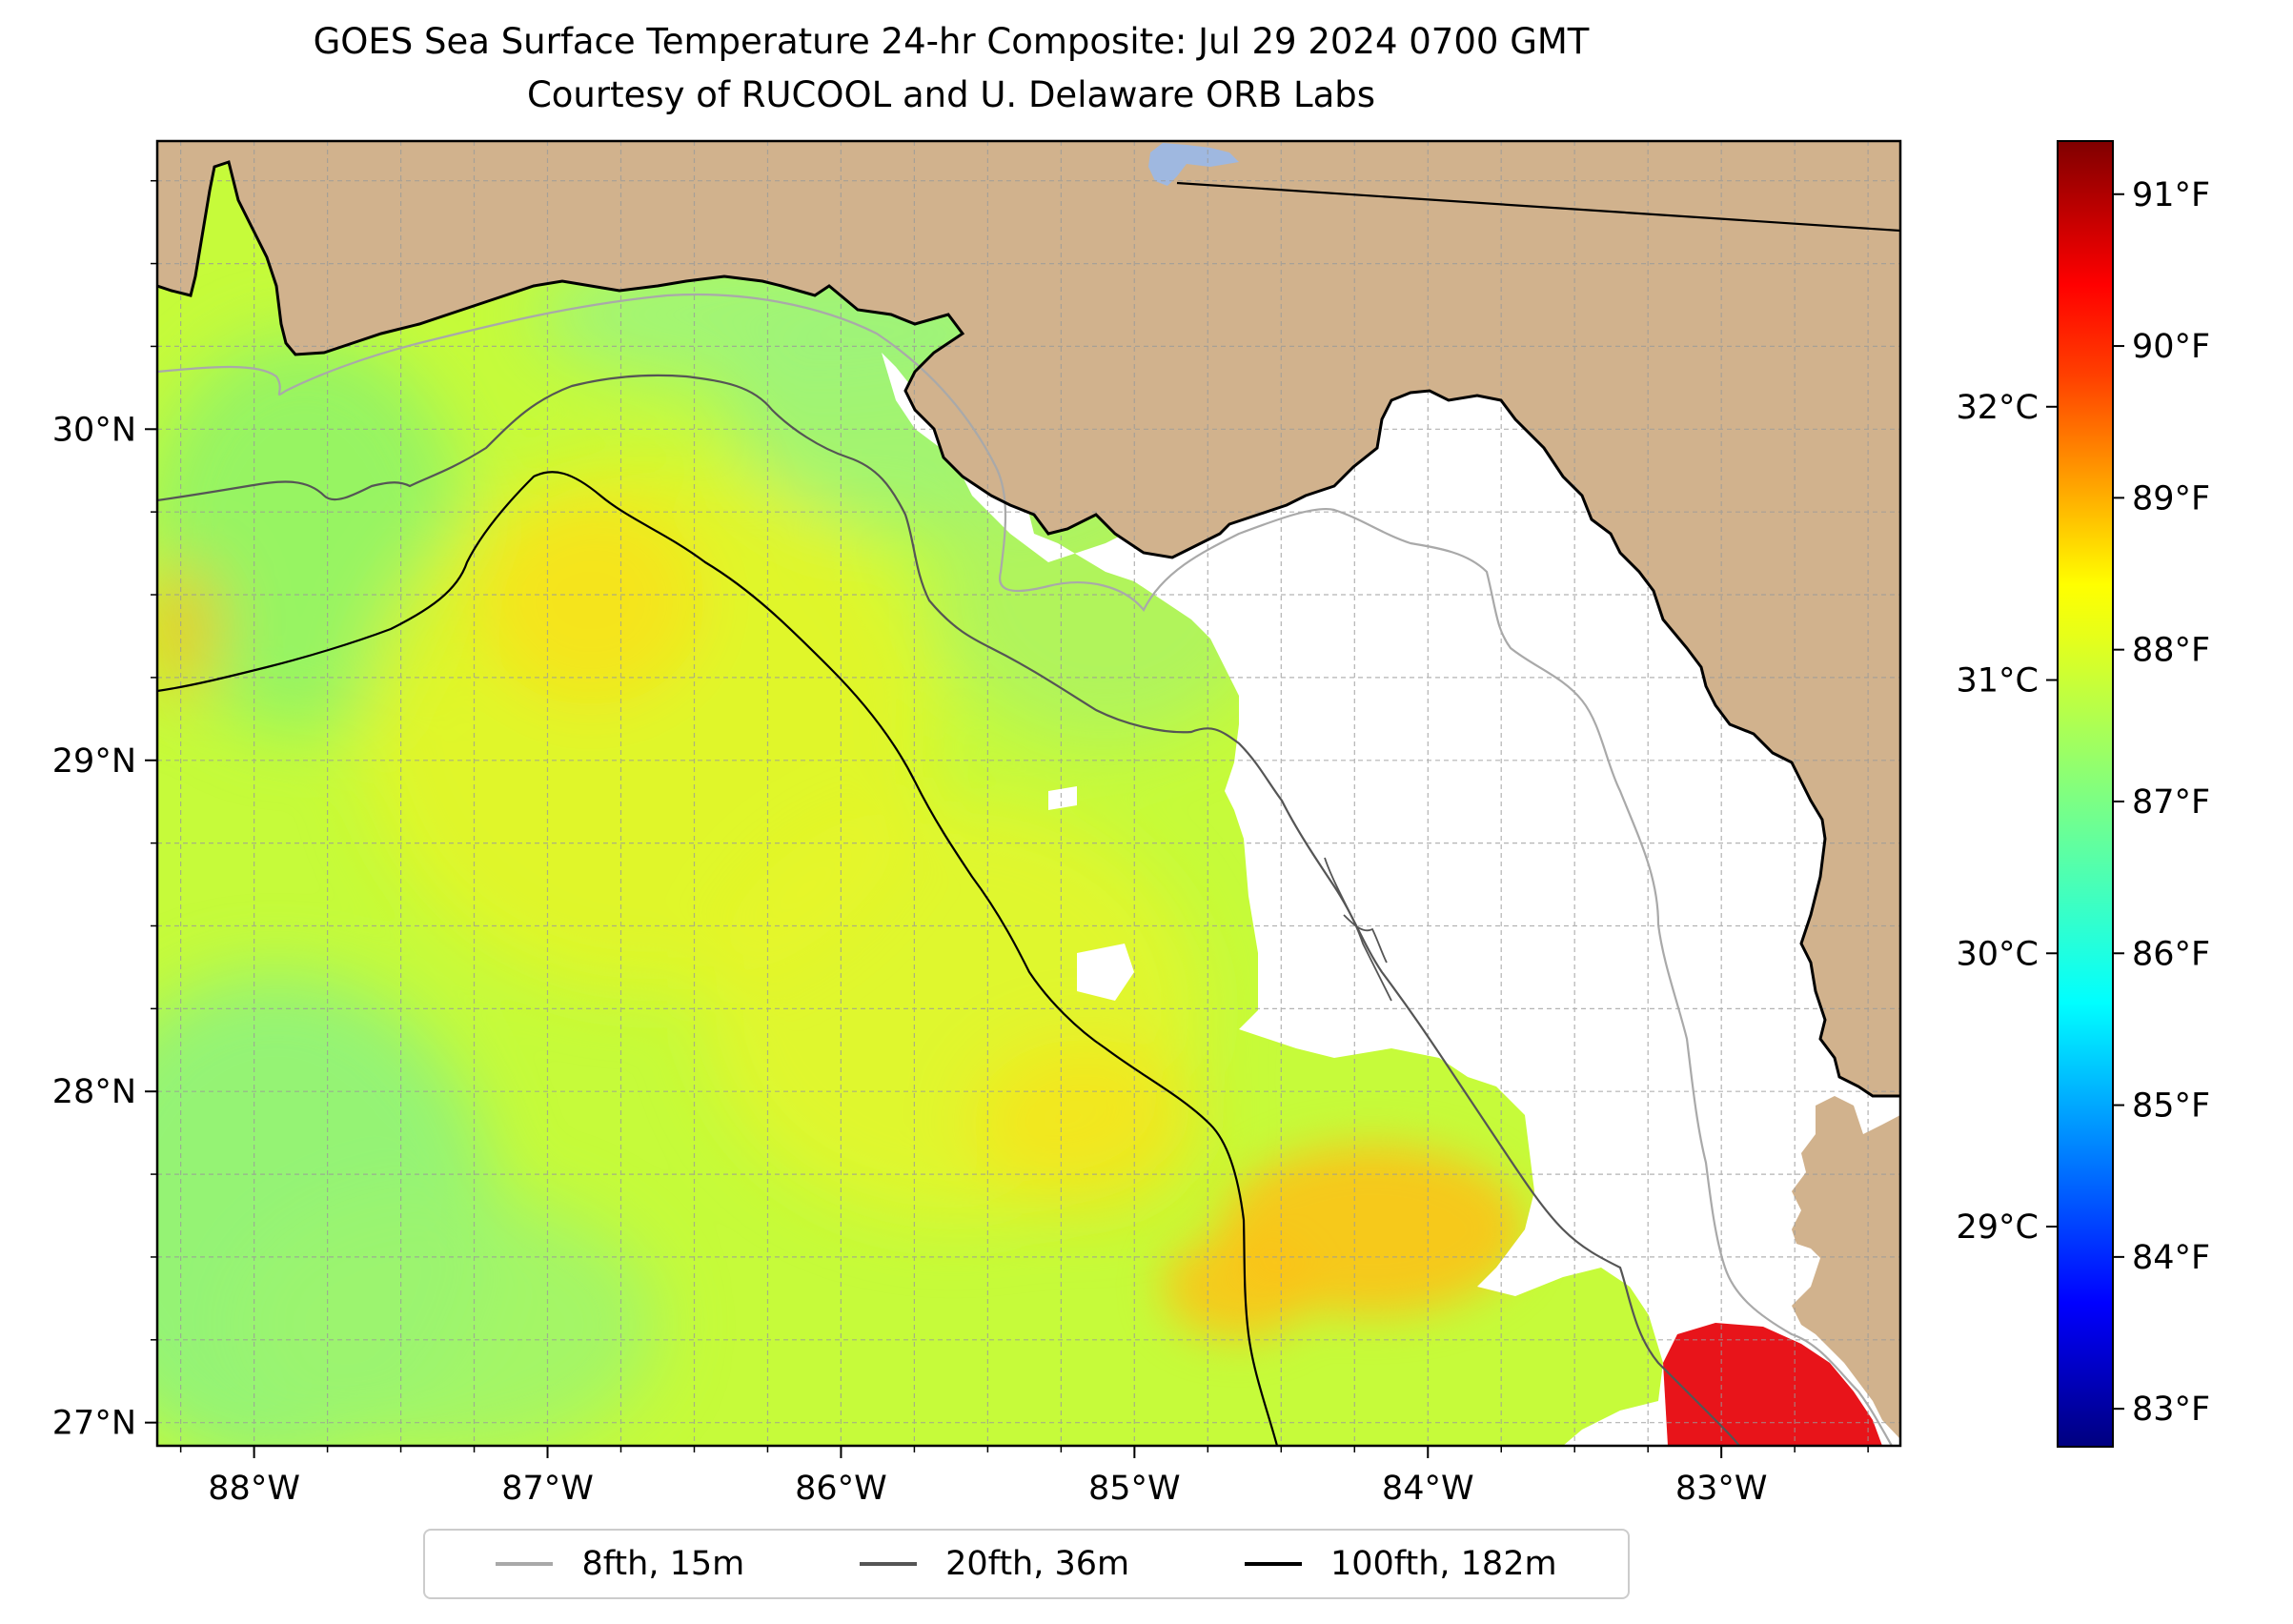  Describe the element at coordinates (2171, 651) in the screenshot. I see `colorbar-f-label: 88°F` at that location.